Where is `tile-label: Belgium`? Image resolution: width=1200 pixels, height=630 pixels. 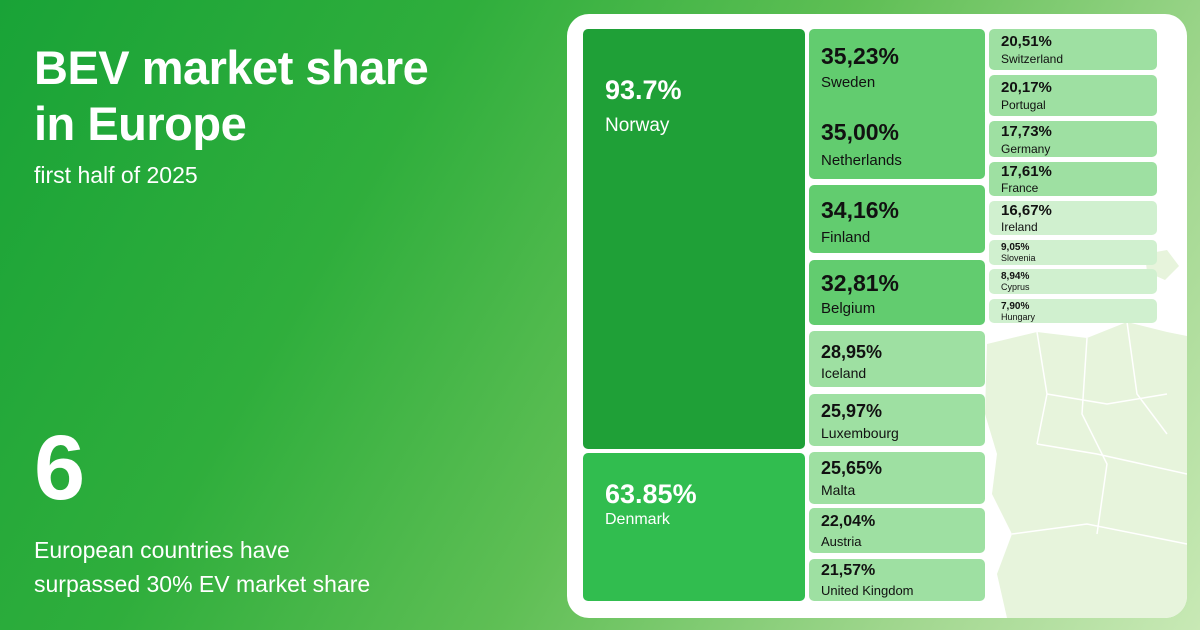
tile-label: Belgium is located at coordinates (848, 308).